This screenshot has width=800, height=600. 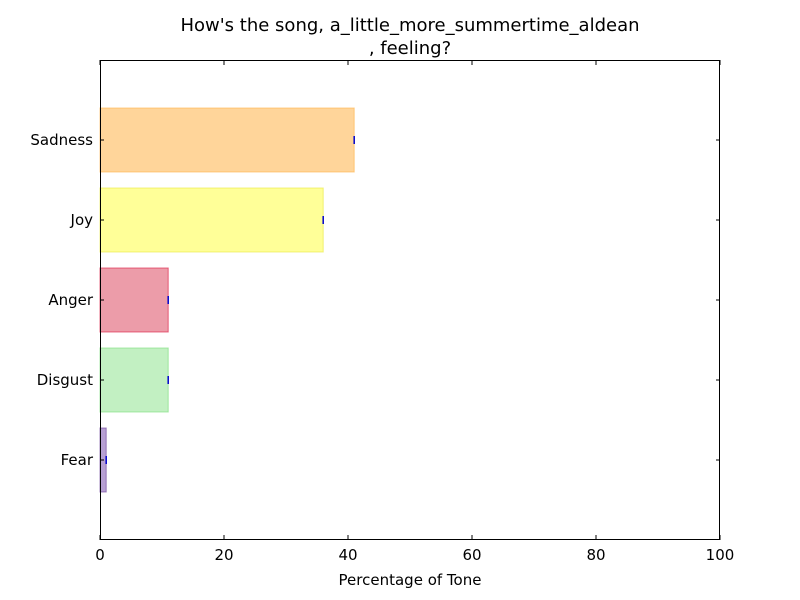 I want to click on y-tick-label: Joy, so click(x=82, y=220).